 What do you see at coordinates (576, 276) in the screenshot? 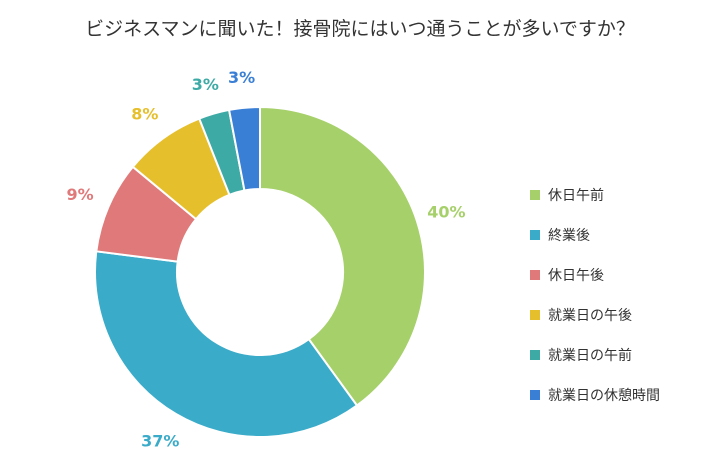
I see `legend-label: 休日午後` at bounding box center [576, 276].